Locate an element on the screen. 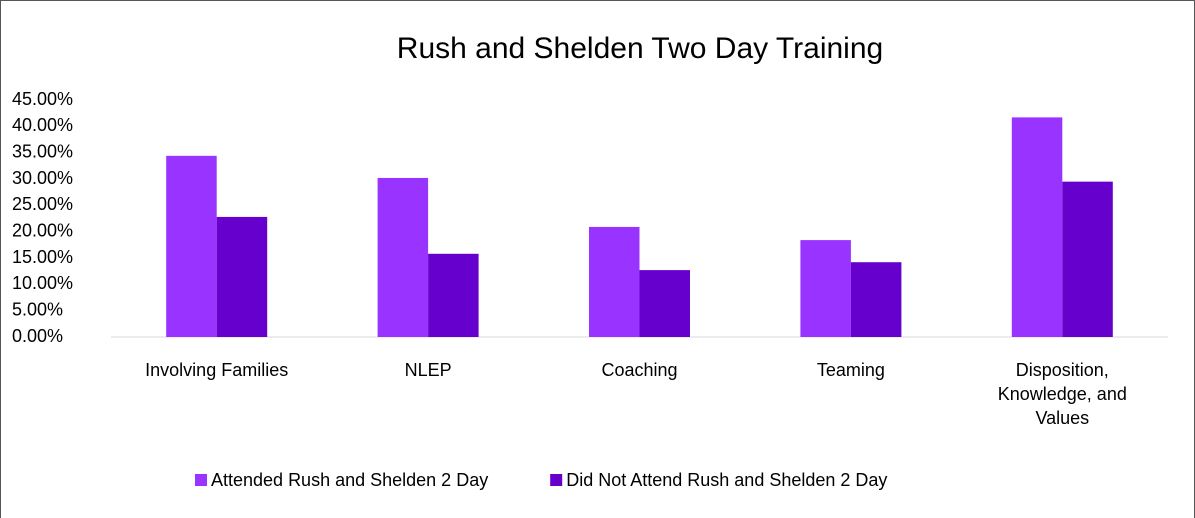  y-tick-label: 0.00% is located at coordinates (37, 336).